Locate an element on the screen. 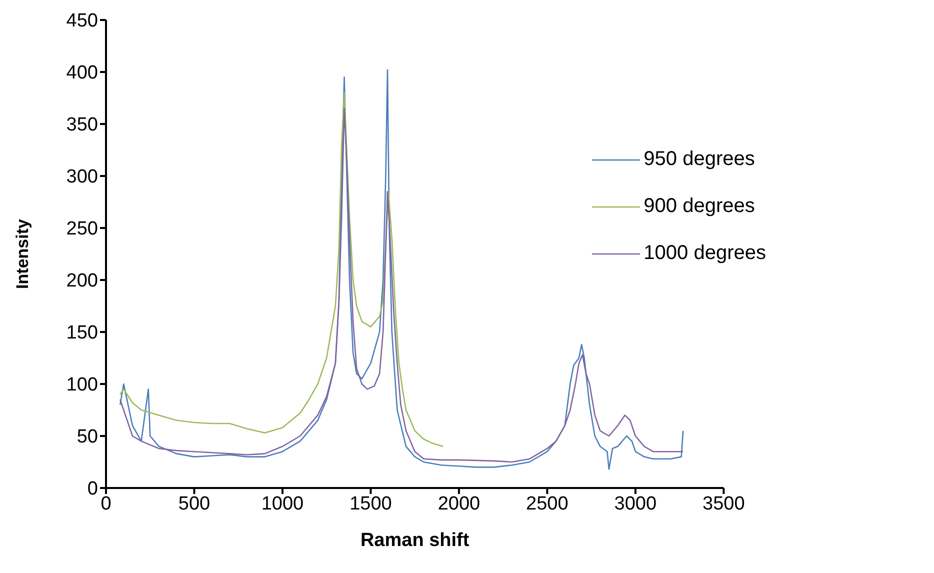 The height and width of the screenshot is (573, 934). y-tick-label: 300 is located at coordinates (82, 177).